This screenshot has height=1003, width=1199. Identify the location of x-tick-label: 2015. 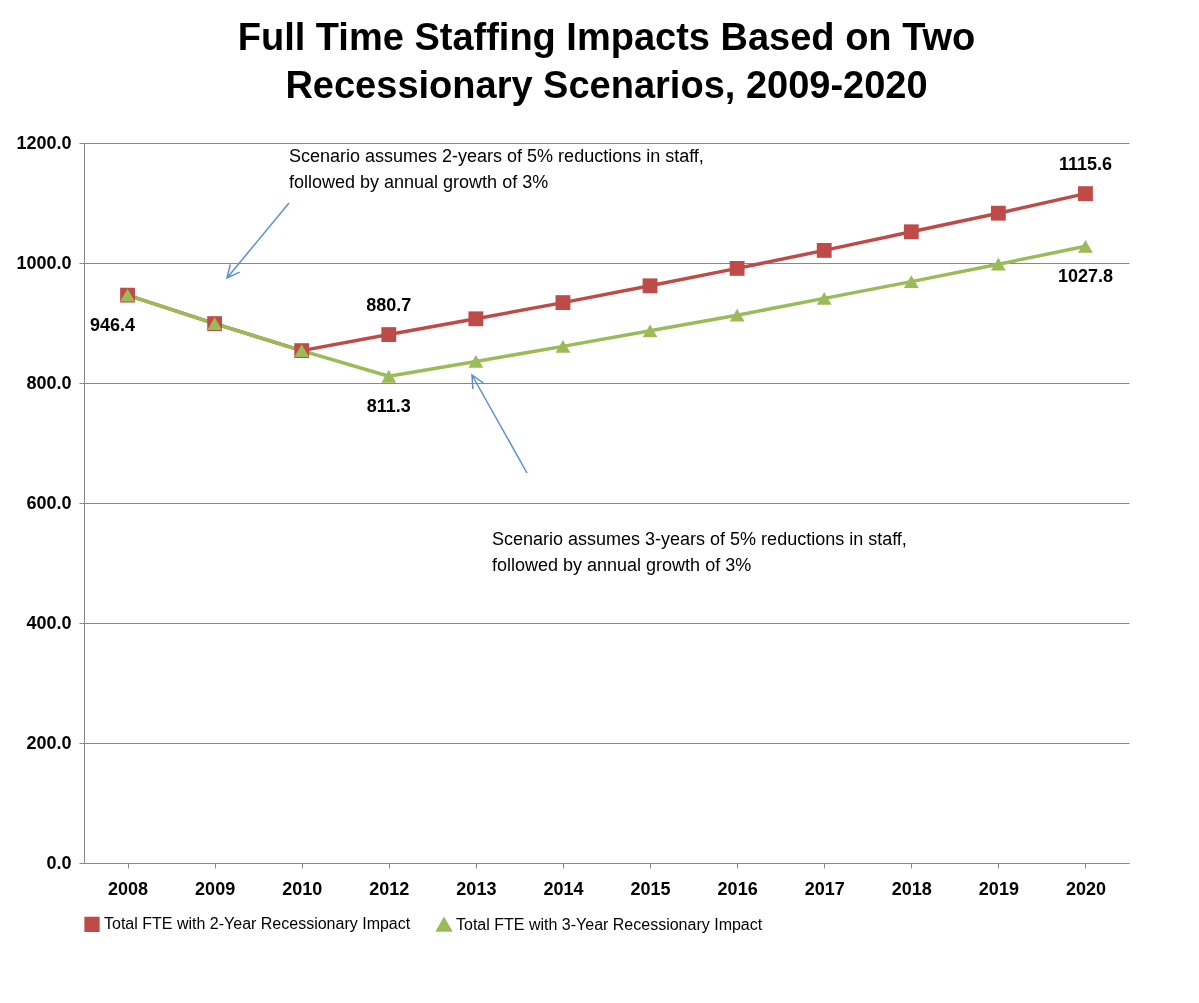
(650, 888).